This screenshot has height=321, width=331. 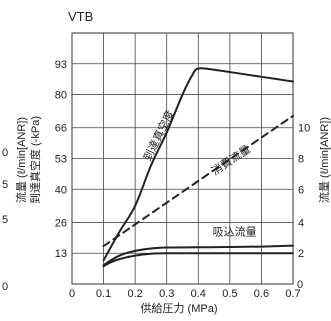 What do you see at coordinates (61, 160) in the screenshot?
I see `y-tick-label-left: 53` at bounding box center [61, 160].